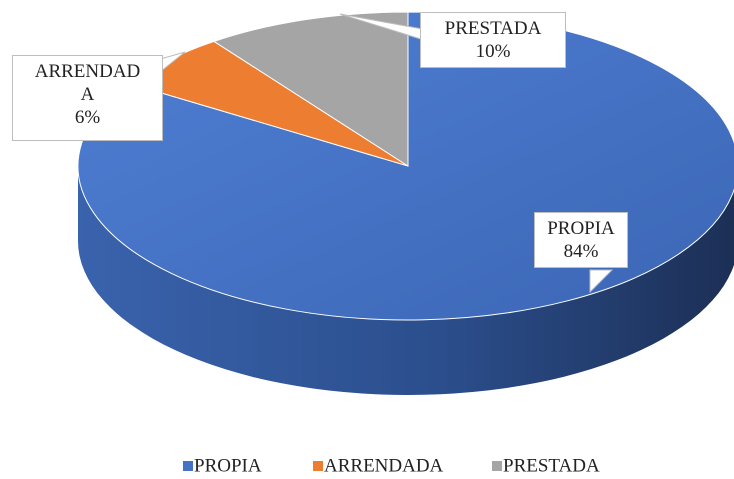  What do you see at coordinates (310, 89) in the screenshot?
I see `pie-slice` at bounding box center [310, 89].